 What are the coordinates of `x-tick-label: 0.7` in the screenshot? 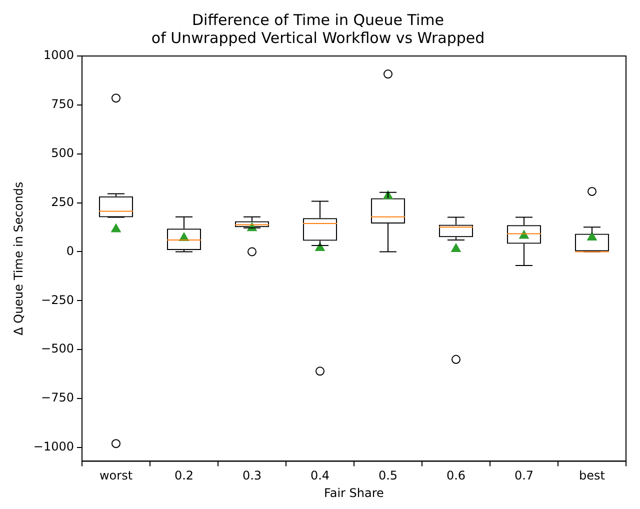 It's located at (524, 475).